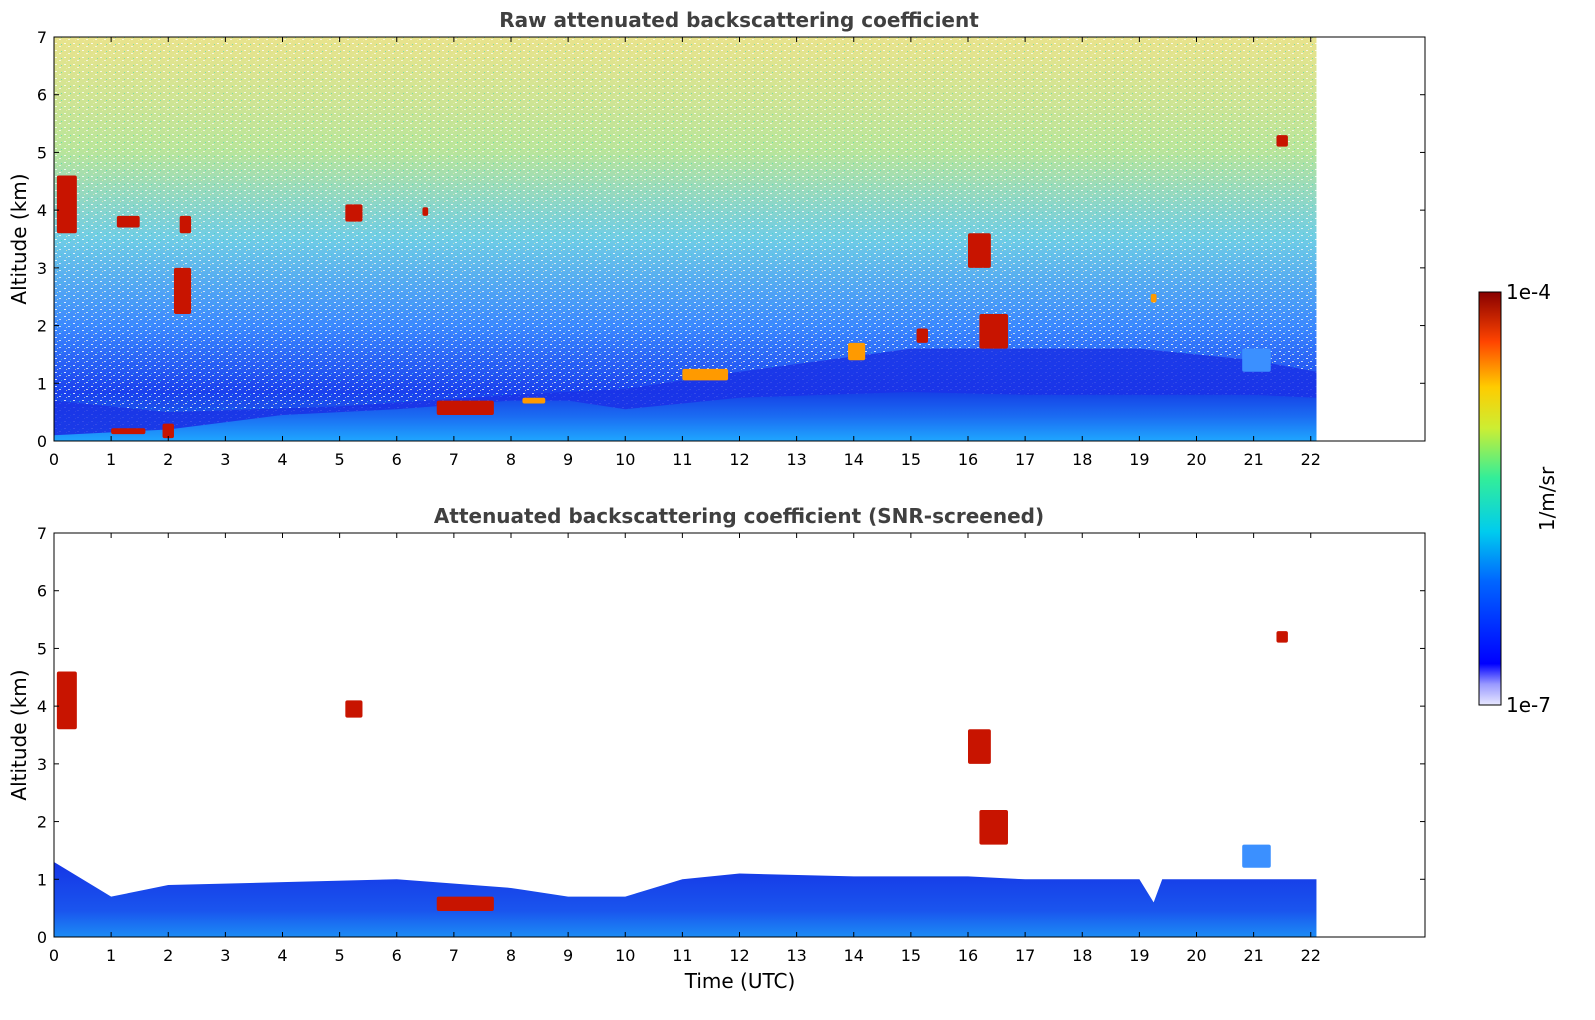  Describe the element at coordinates (1528, 705) in the screenshot. I see `colorbar-min-label: 1e-7` at that location.